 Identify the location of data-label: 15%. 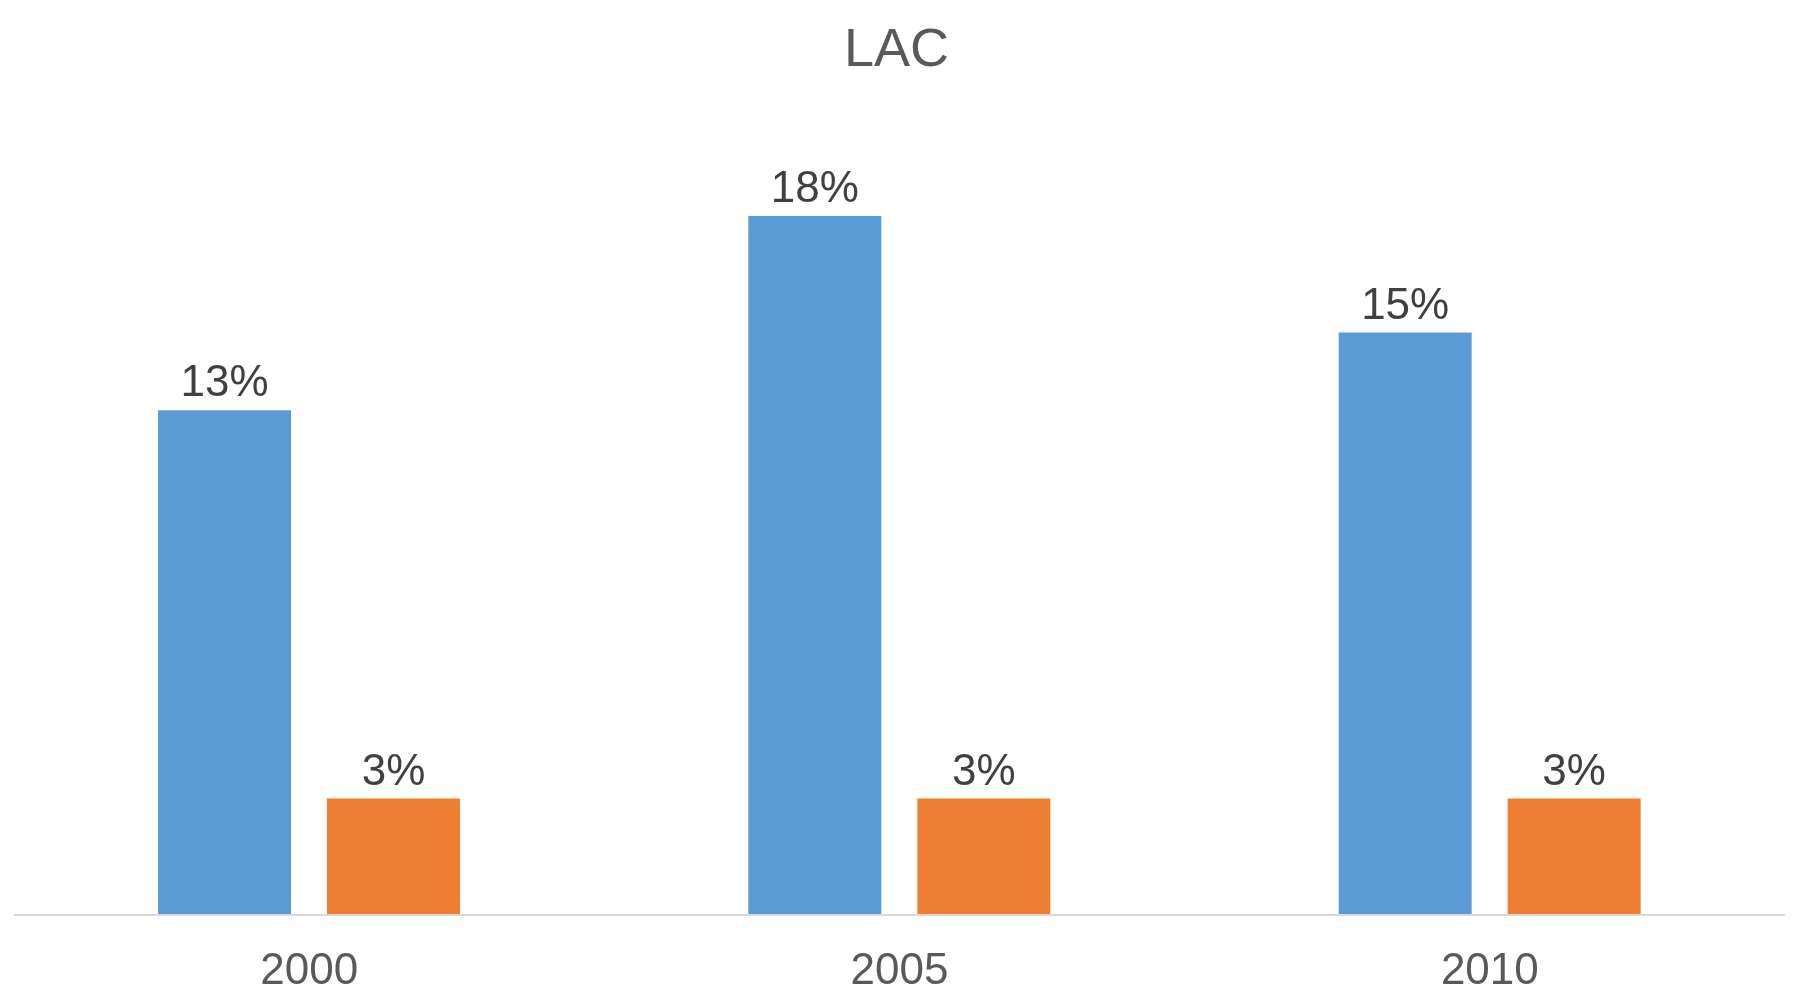
(1405, 303).